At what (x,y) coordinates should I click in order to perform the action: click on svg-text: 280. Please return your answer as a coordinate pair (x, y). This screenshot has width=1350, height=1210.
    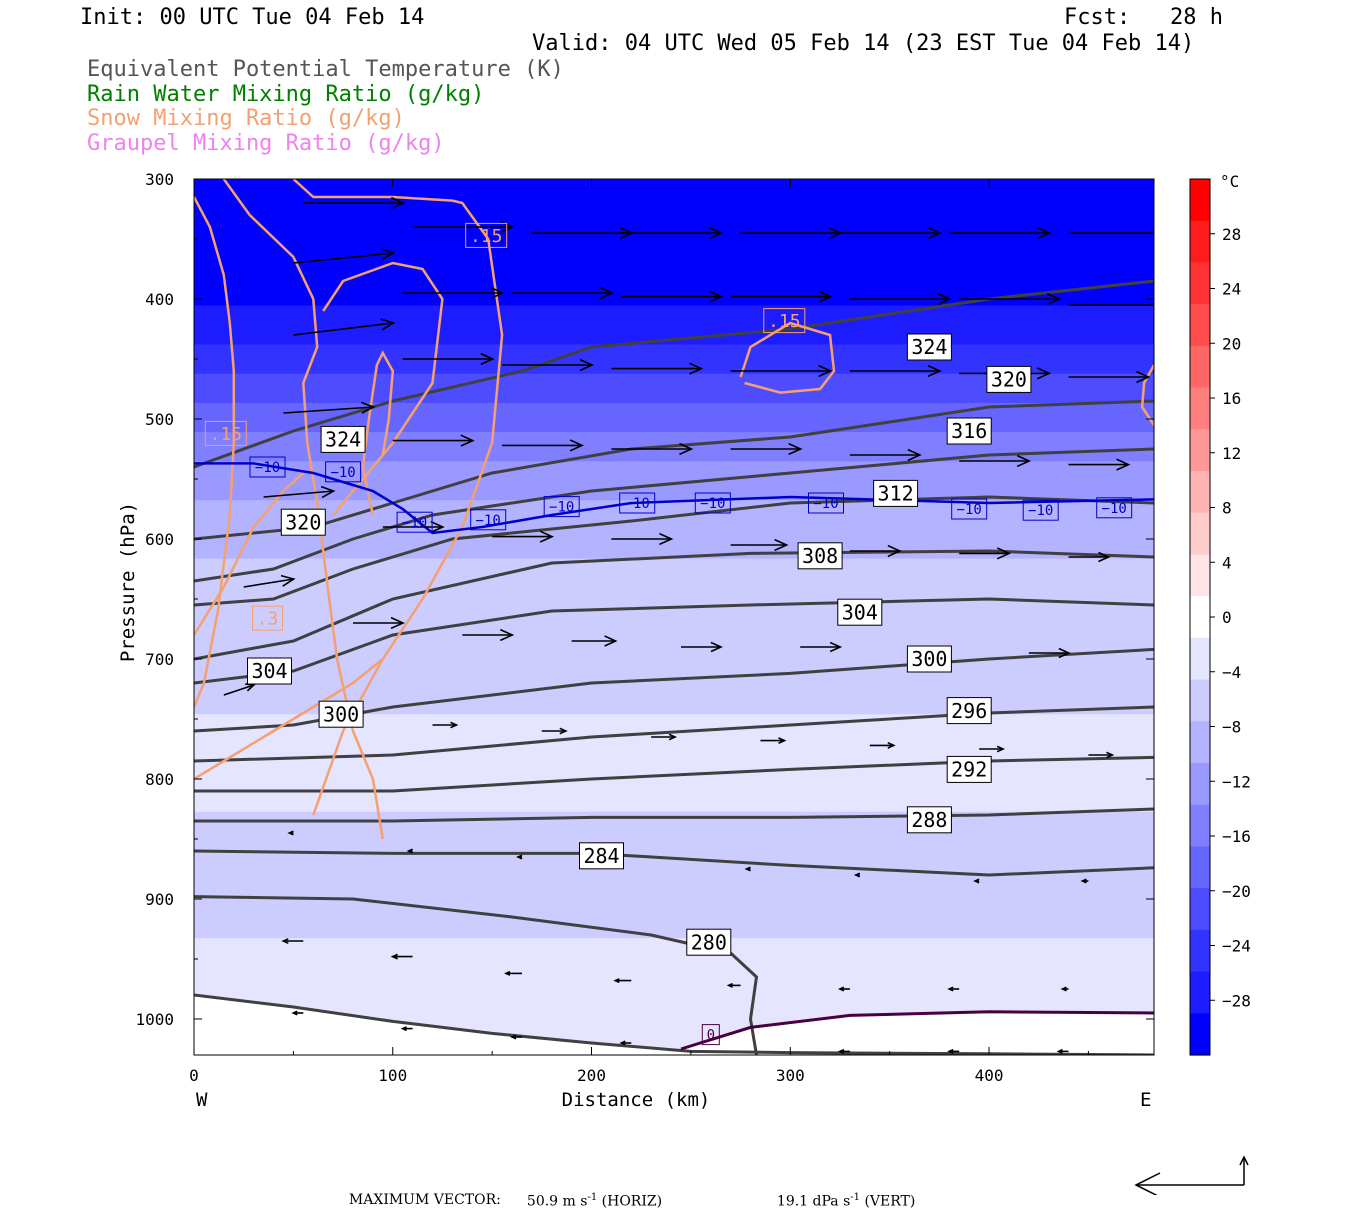
    Looking at the image, I should click on (709, 942).